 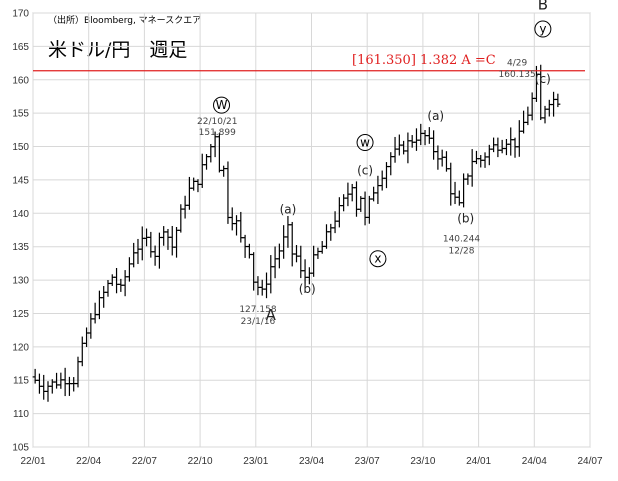 I want to click on annotation-b2: (b), so click(x=465, y=219).